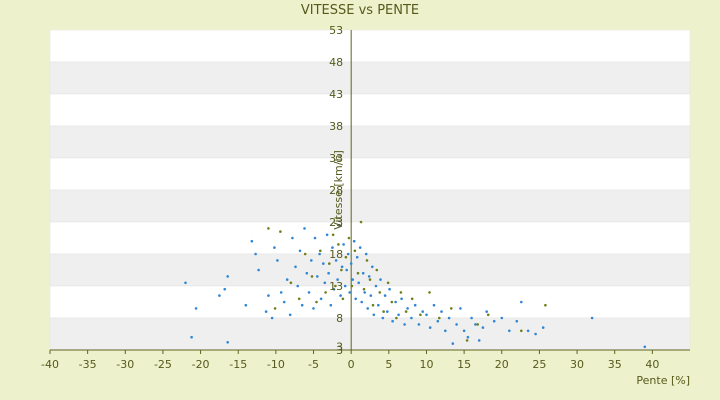 This screenshot has height=400, width=720. What do you see at coordinates (201, 364) in the screenshot?
I see `x-tick-label: -20` at bounding box center [201, 364].